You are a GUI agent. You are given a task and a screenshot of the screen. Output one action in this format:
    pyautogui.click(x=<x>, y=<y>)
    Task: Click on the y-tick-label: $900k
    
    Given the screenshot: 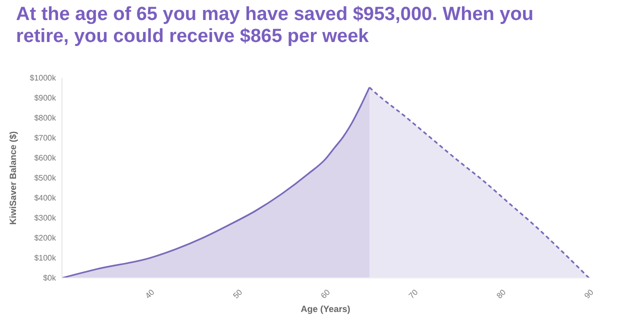 What is the action you would take?
    pyautogui.click(x=45, y=98)
    